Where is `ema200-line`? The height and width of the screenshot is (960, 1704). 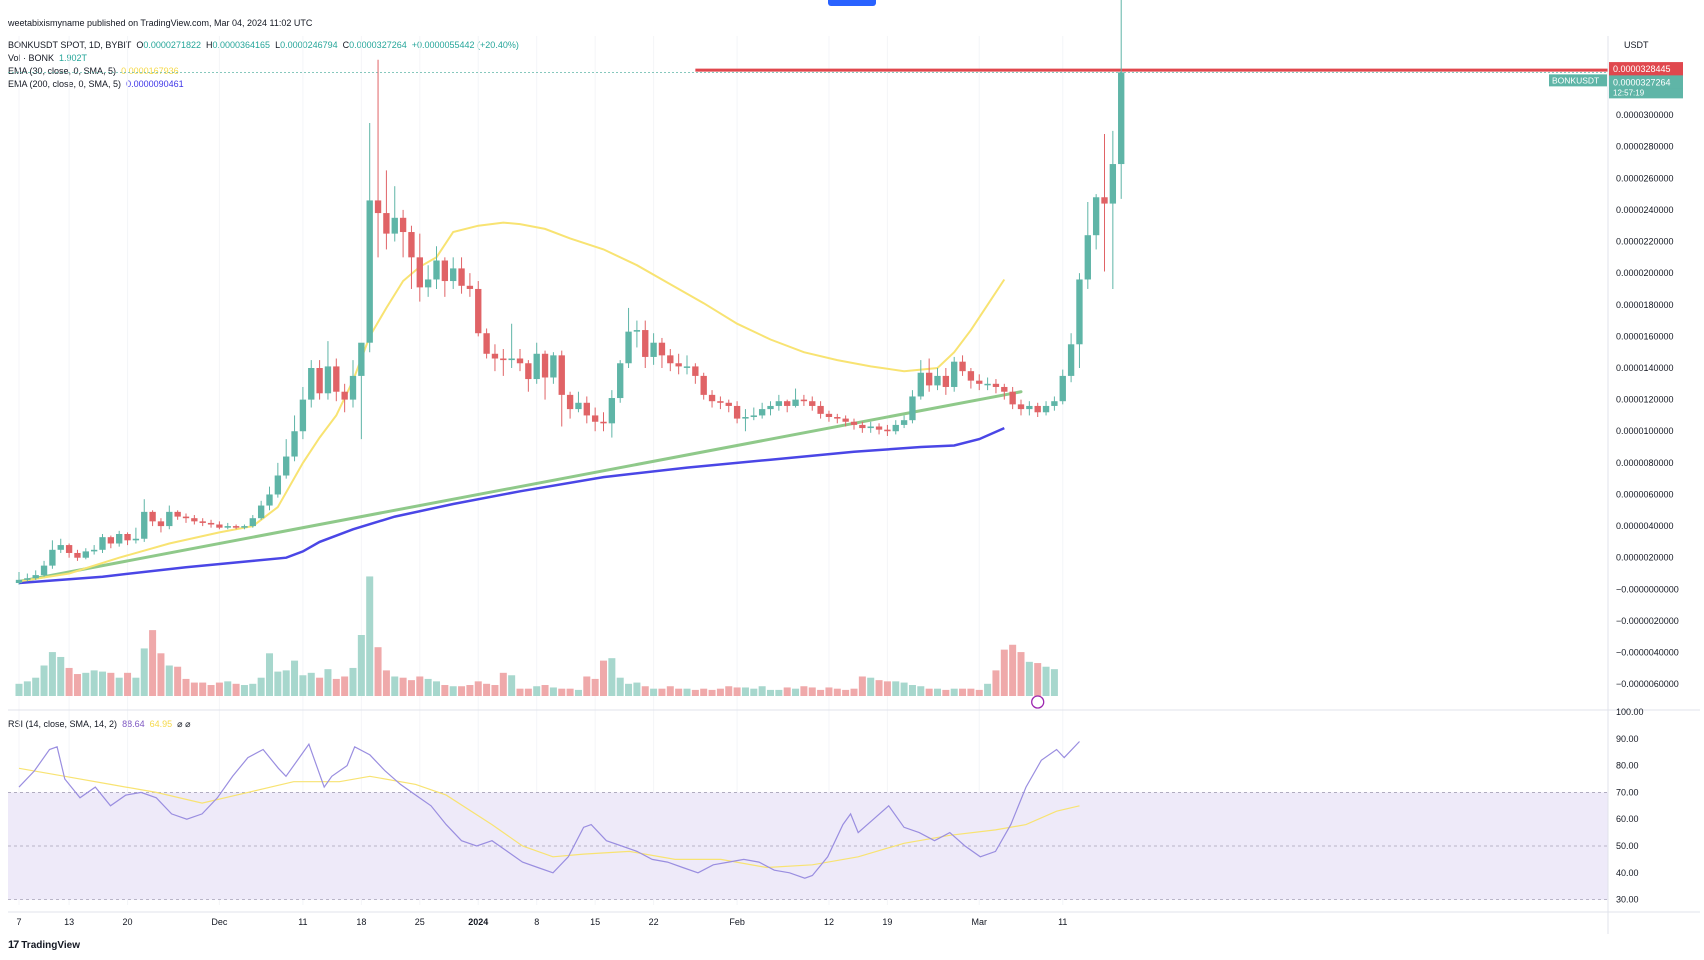 ema200-line is located at coordinates (511, 505).